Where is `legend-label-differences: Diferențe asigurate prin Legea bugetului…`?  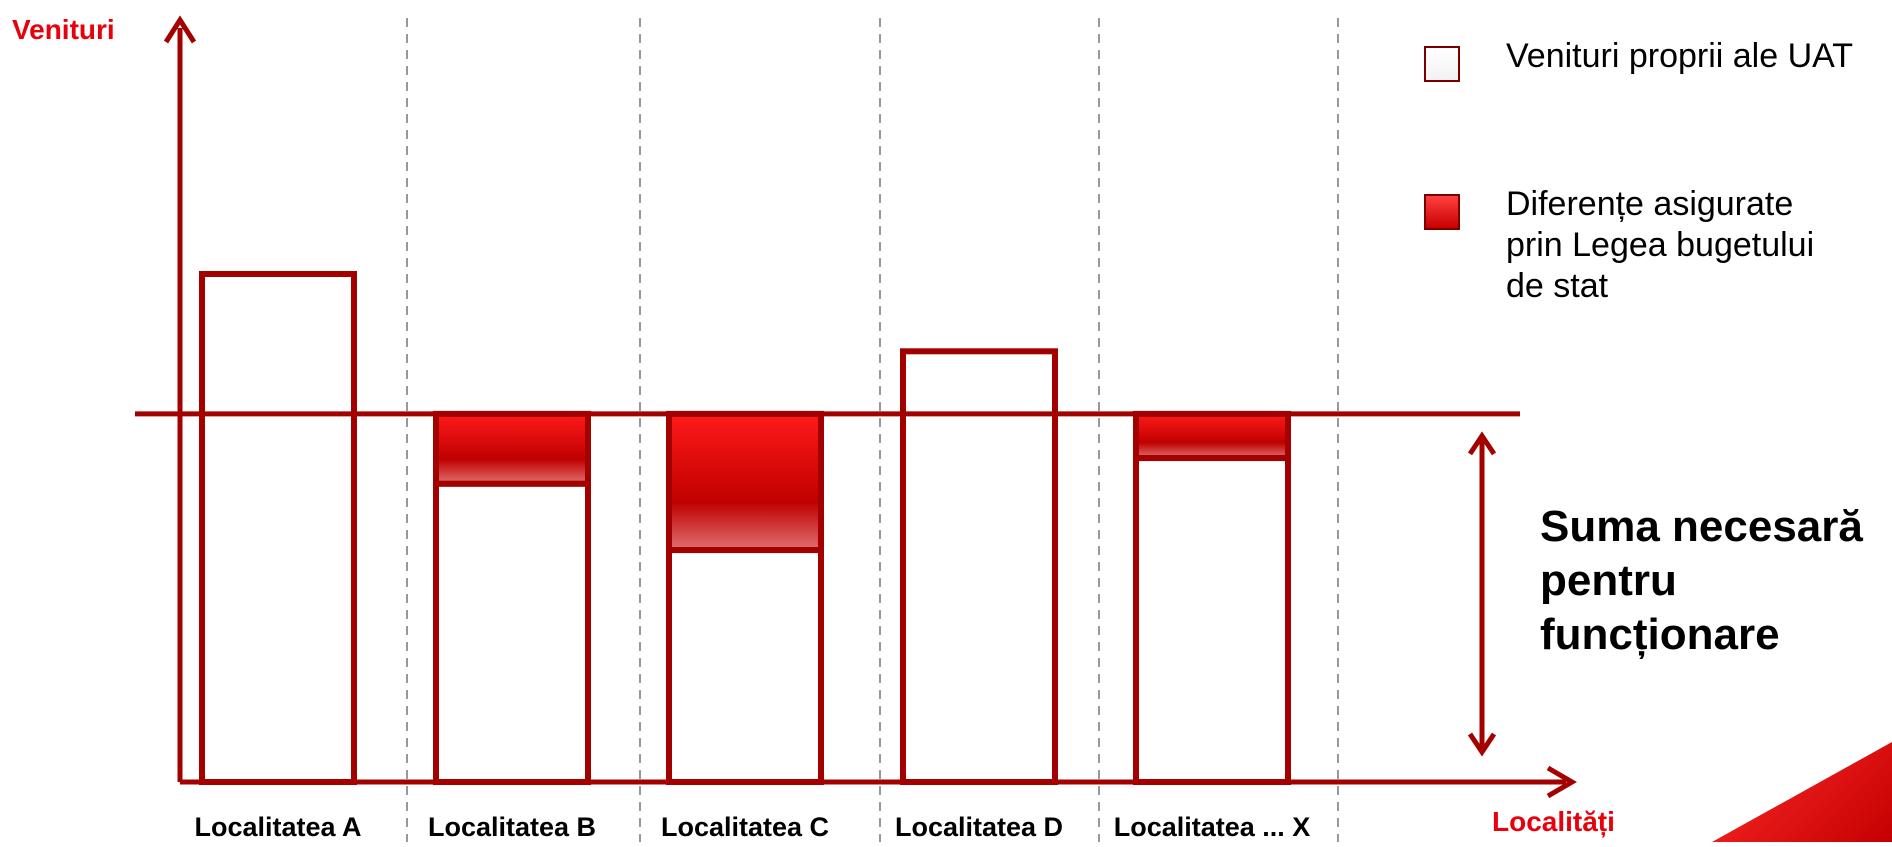 legend-label-differences: Diferențe asigurate prin Legea bugetului… is located at coordinates (1676, 245).